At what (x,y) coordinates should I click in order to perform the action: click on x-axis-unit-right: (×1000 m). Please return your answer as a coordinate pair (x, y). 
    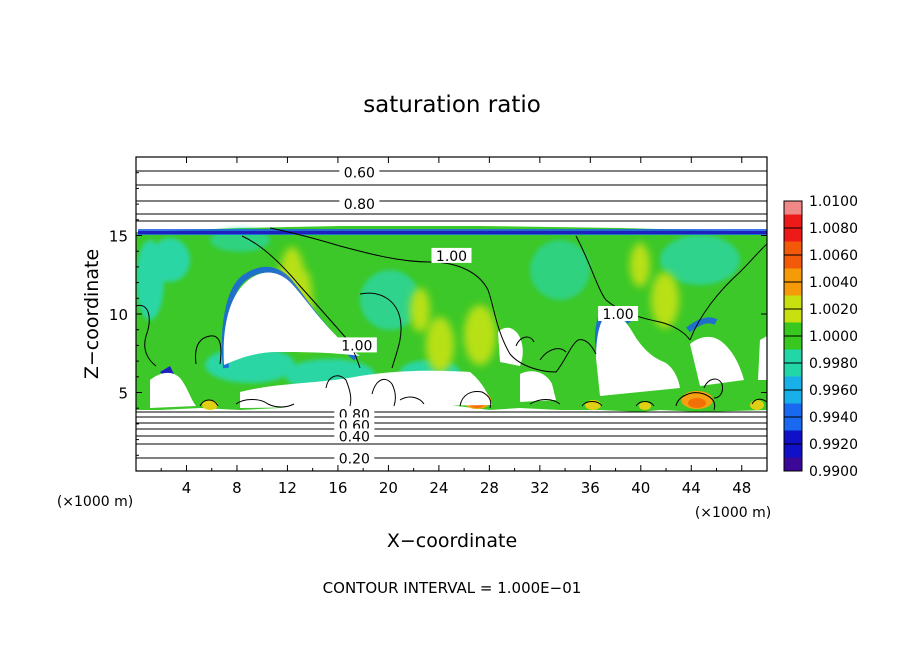
    Looking at the image, I should click on (733, 513).